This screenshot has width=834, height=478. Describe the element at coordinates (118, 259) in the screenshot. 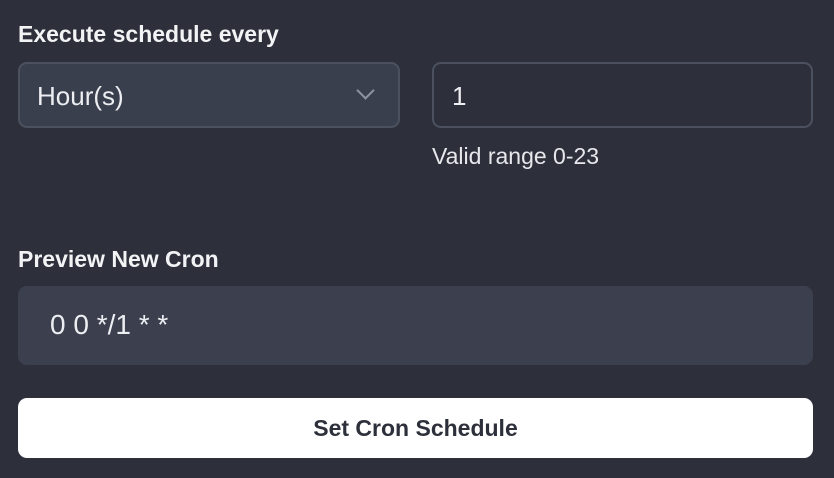

I see `preview-label: Preview New Cron` at that location.